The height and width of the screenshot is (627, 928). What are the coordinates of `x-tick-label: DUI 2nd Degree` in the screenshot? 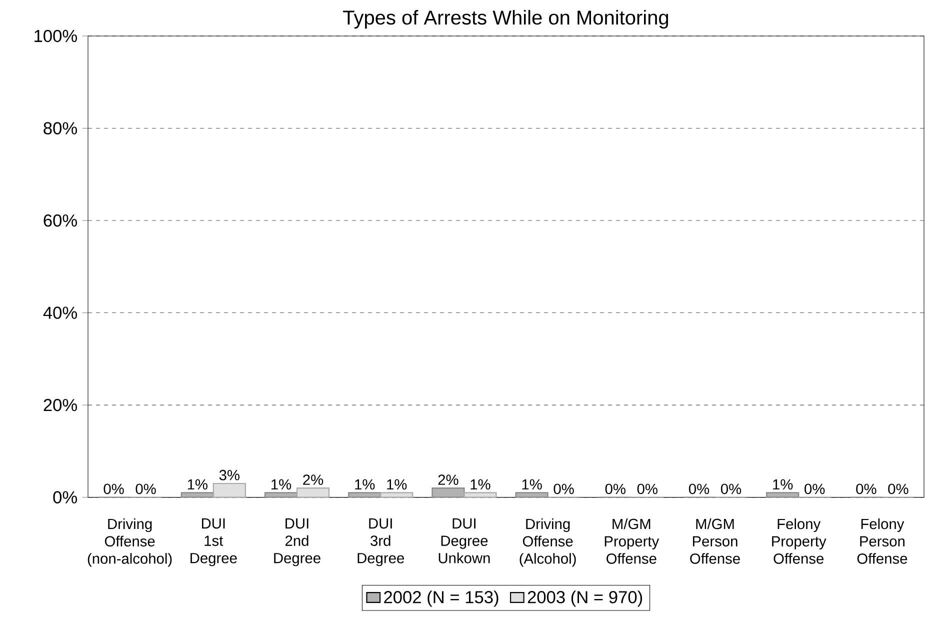 It's located at (297, 542).